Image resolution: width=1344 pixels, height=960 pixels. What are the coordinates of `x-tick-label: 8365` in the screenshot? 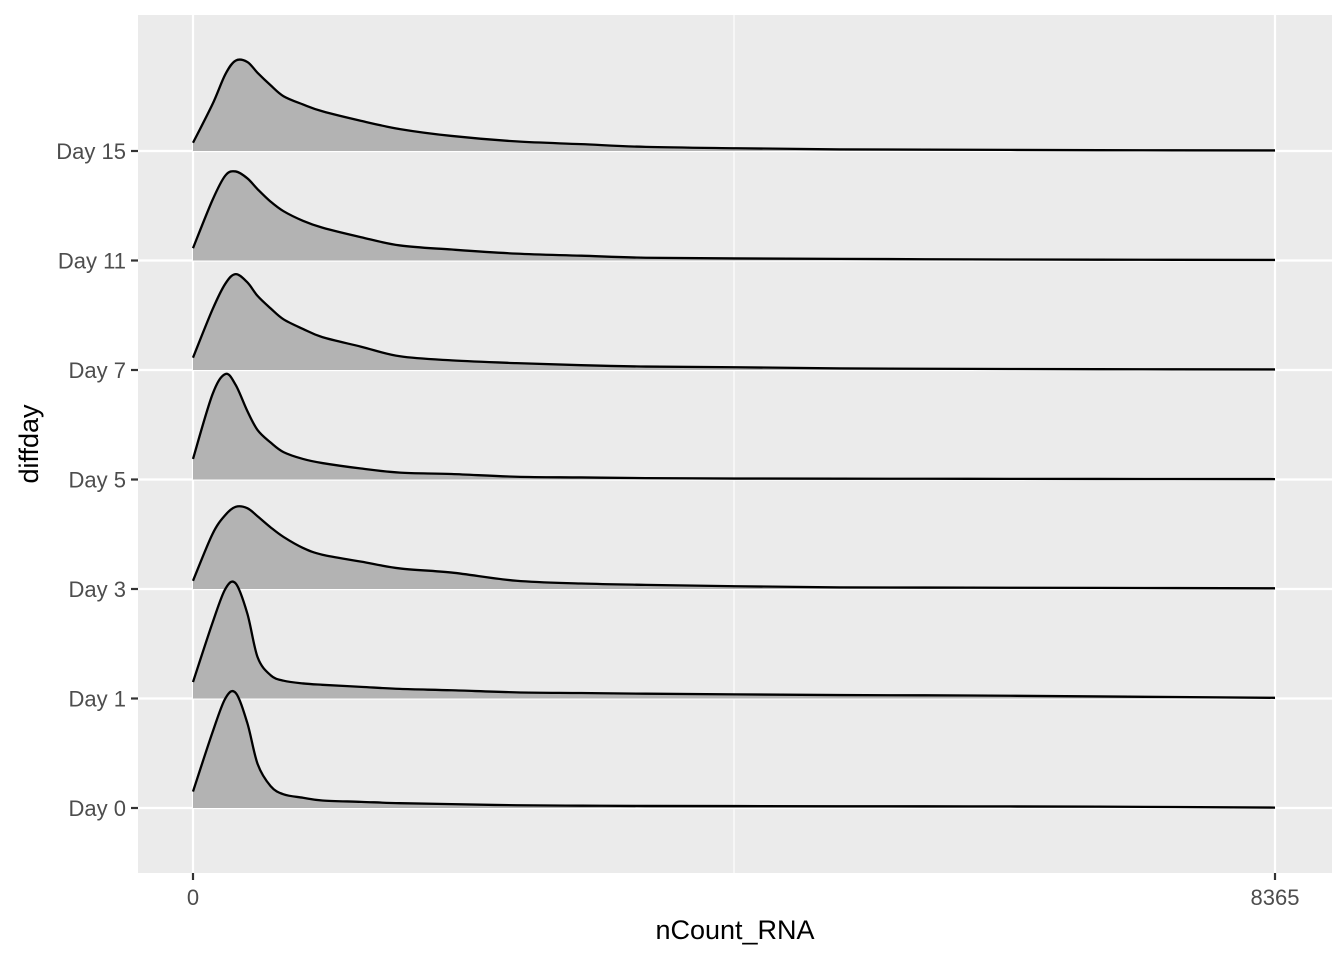 It's located at (1275, 897).